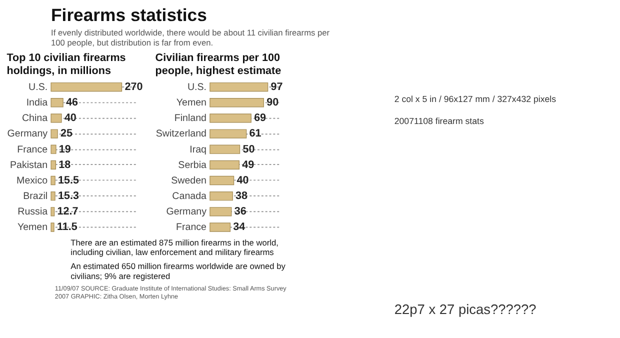 The height and width of the screenshot is (338, 620). Describe the element at coordinates (67, 212) in the screenshot. I see `data-label: 12.7` at that location.